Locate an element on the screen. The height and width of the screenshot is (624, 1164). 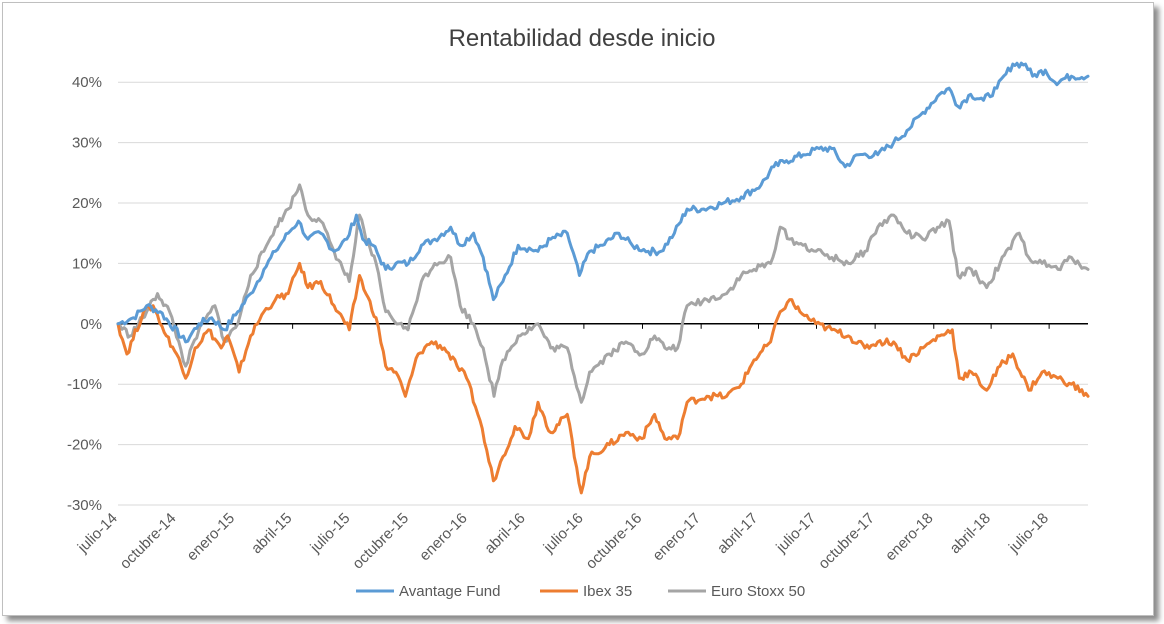
y-tick-label: 30% is located at coordinates (87, 143).